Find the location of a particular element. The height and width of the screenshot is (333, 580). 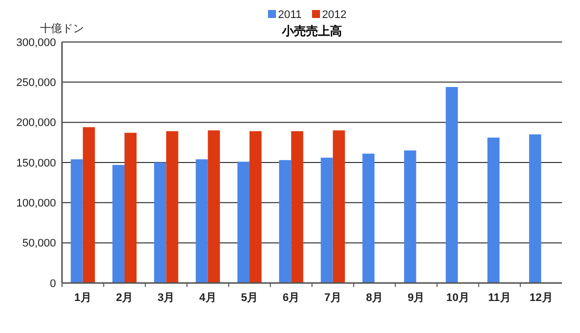

x-tick-label: 5月 is located at coordinates (249, 298).